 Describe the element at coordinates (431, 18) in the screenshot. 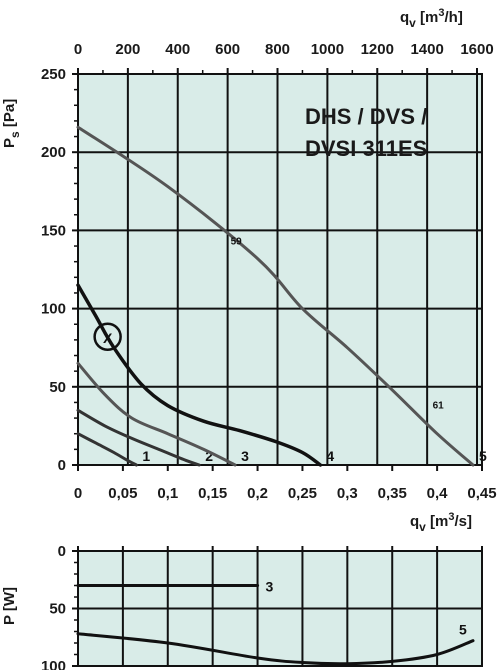

I see `flow-mh-axis-label: qv [m3/h]` at that location.